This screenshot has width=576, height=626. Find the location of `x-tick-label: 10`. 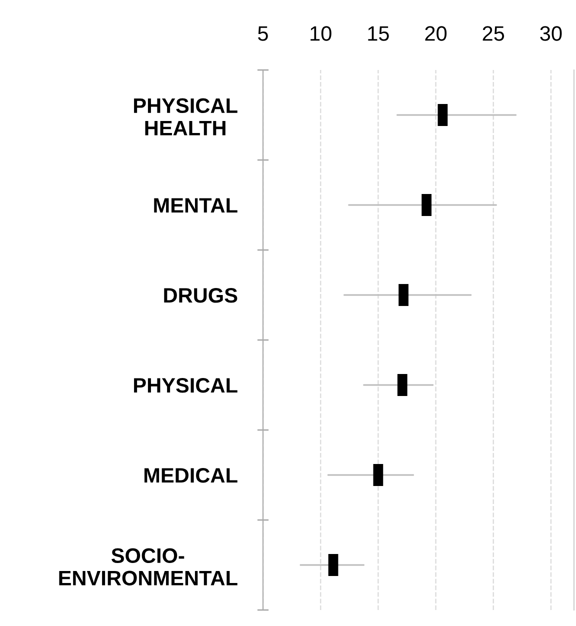

x-tick-label: 10 is located at coordinates (321, 33).